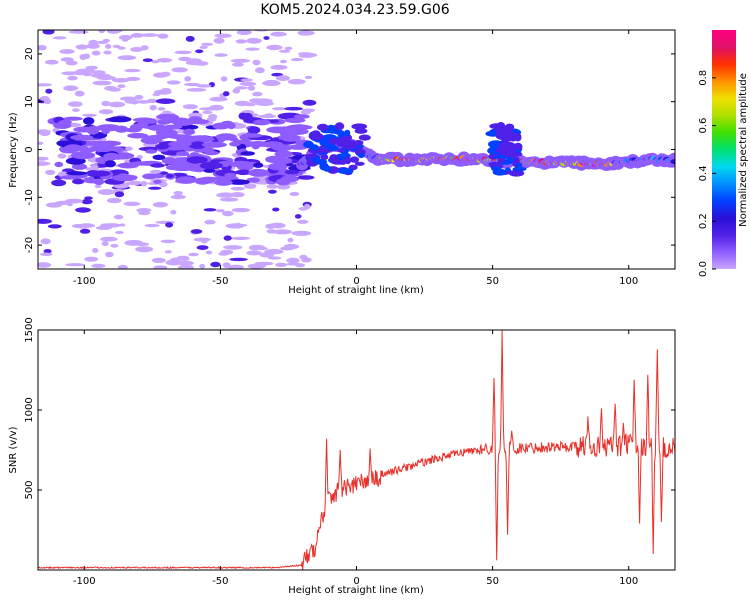 The width and height of the screenshot is (750, 600). Describe the element at coordinates (29, 101) in the screenshot. I see `y-tick-label: 10` at that location.